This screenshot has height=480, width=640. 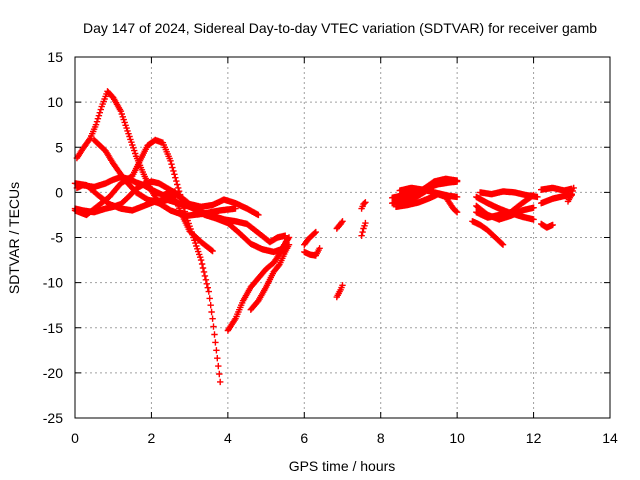 What do you see at coordinates (59, 147) in the screenshot?
I see `y-tick-label: 5` at bounding box center [59, 147].